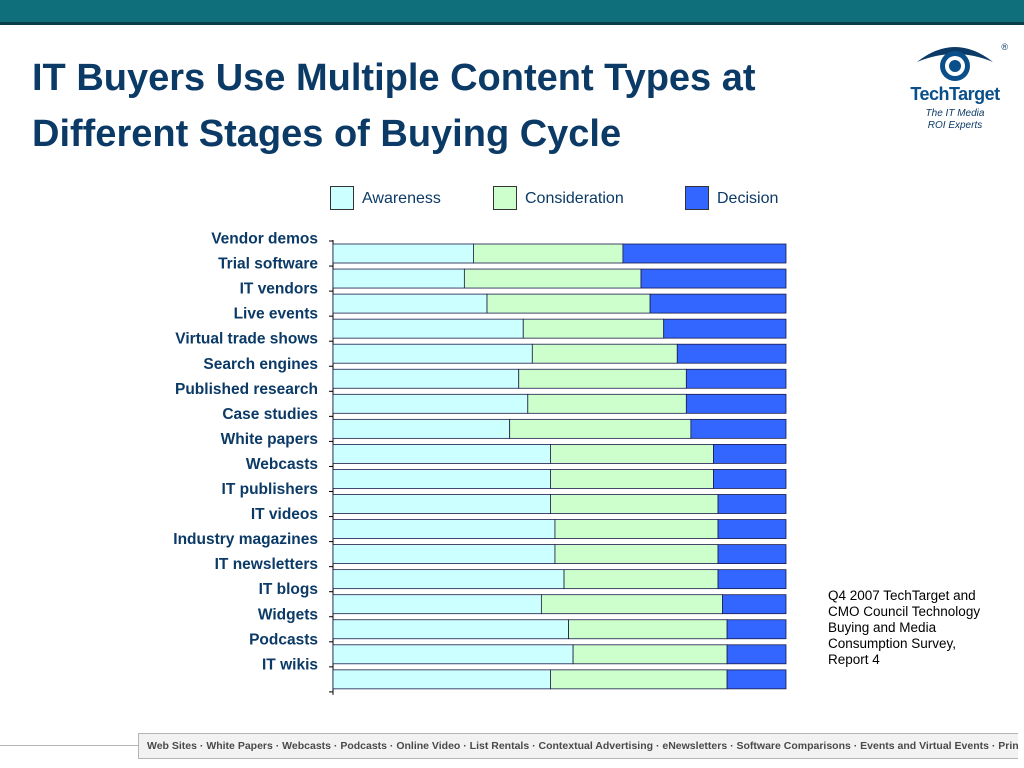  Describe the element at coordinates (512, 12) in the screenshot. I see `header-bar` at that location.